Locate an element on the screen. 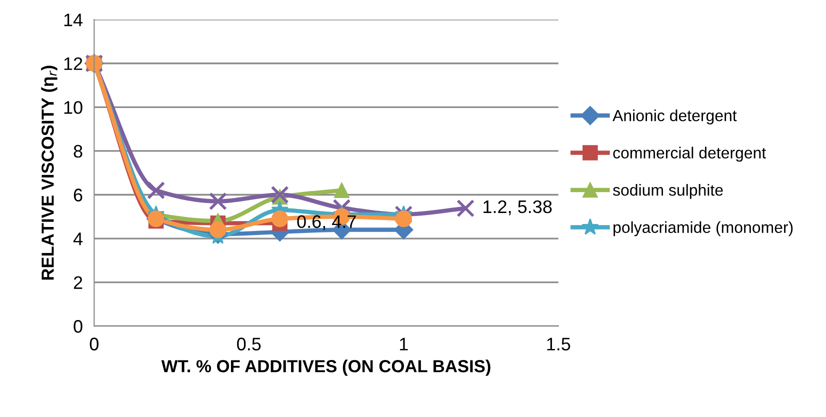 This screenshot has width=826, height=417. y-axis-title: RELATIVE VISCOSITY (η$_{r}$) is located at coordinates (49, 173).